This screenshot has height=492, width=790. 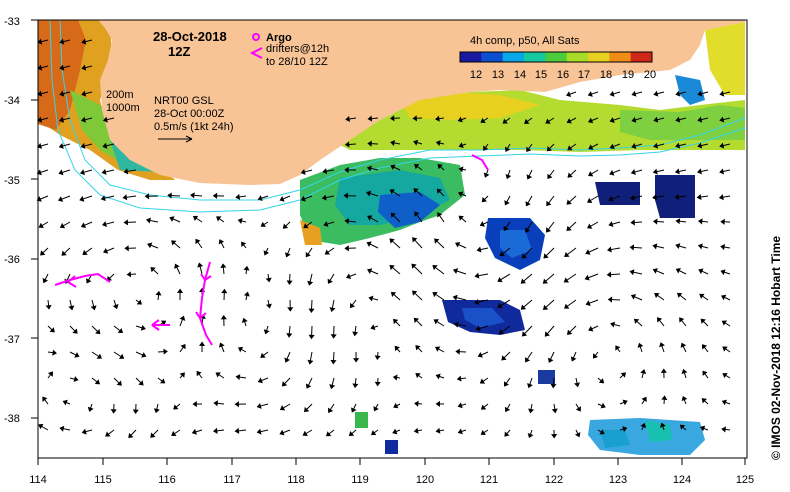 I want to click on legend-title: 4h comp, p50, All Sats, so click(x=525, y=41).